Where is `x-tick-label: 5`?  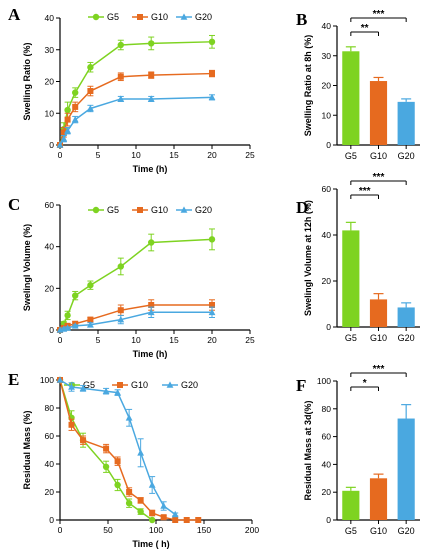
x-tick-label: 5 is located at coordinates (98, 155).